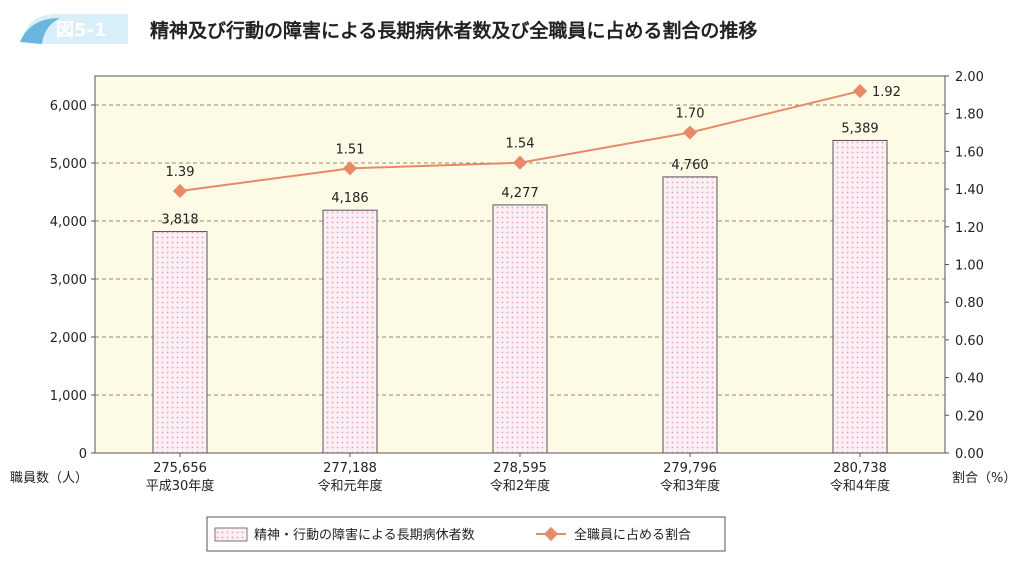 The width and height of the screenshot is (1024, 563). Describe the element at coordinates (349, 486) in the screenshot. I see `category-label: 令和元年度` at that location.